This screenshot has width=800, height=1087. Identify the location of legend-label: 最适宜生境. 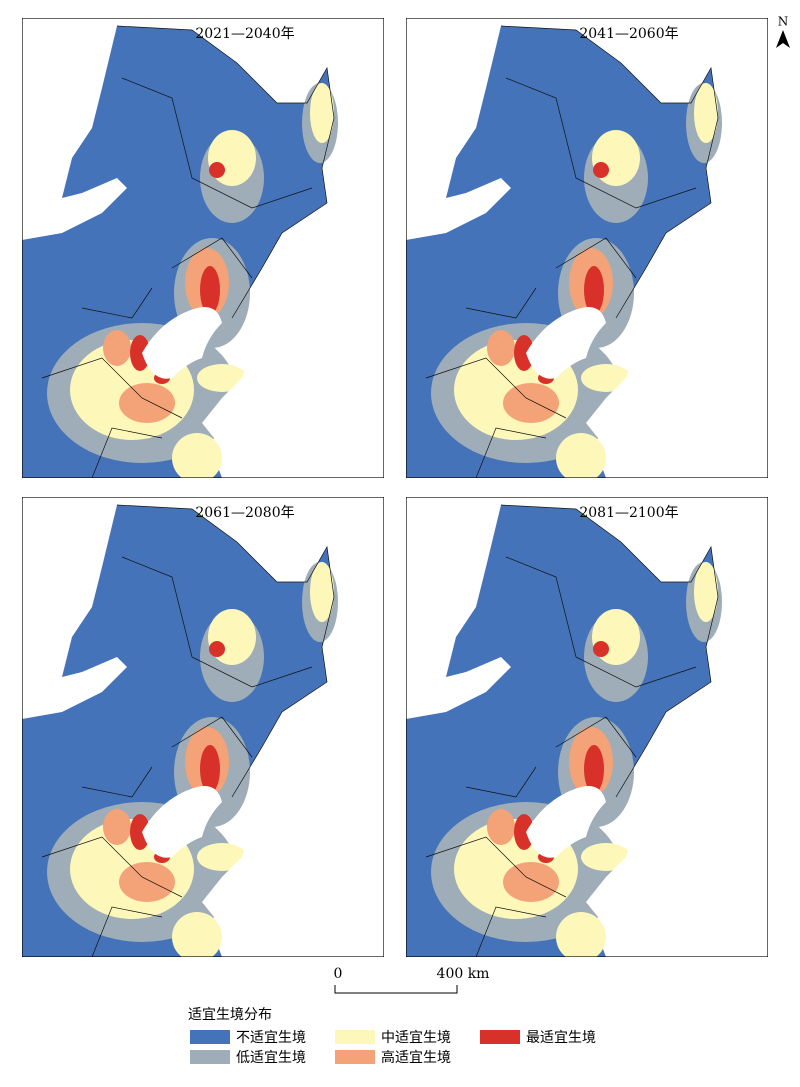
(561, 1038).